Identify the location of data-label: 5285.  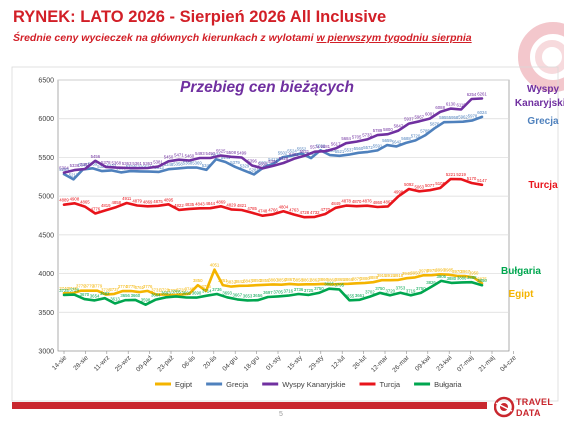
(64, 169).